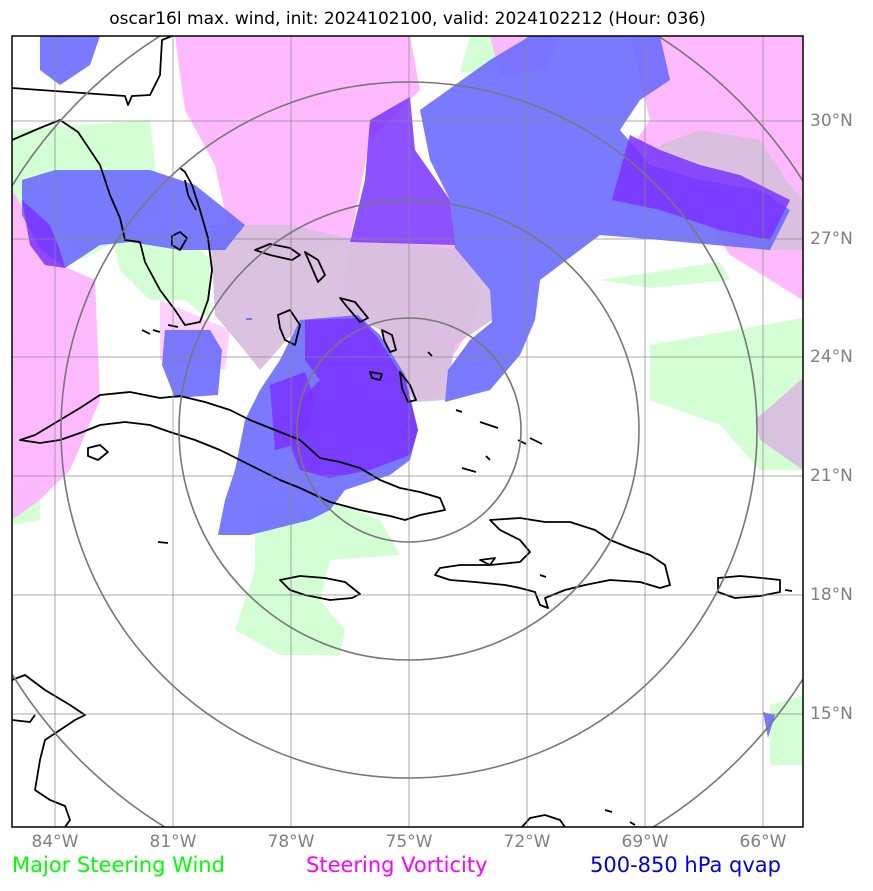  What do you see at coordinates (645, 842) in the screenshot?
I see `lon-label-69w: 69°W` at bounding box center [645, 842].